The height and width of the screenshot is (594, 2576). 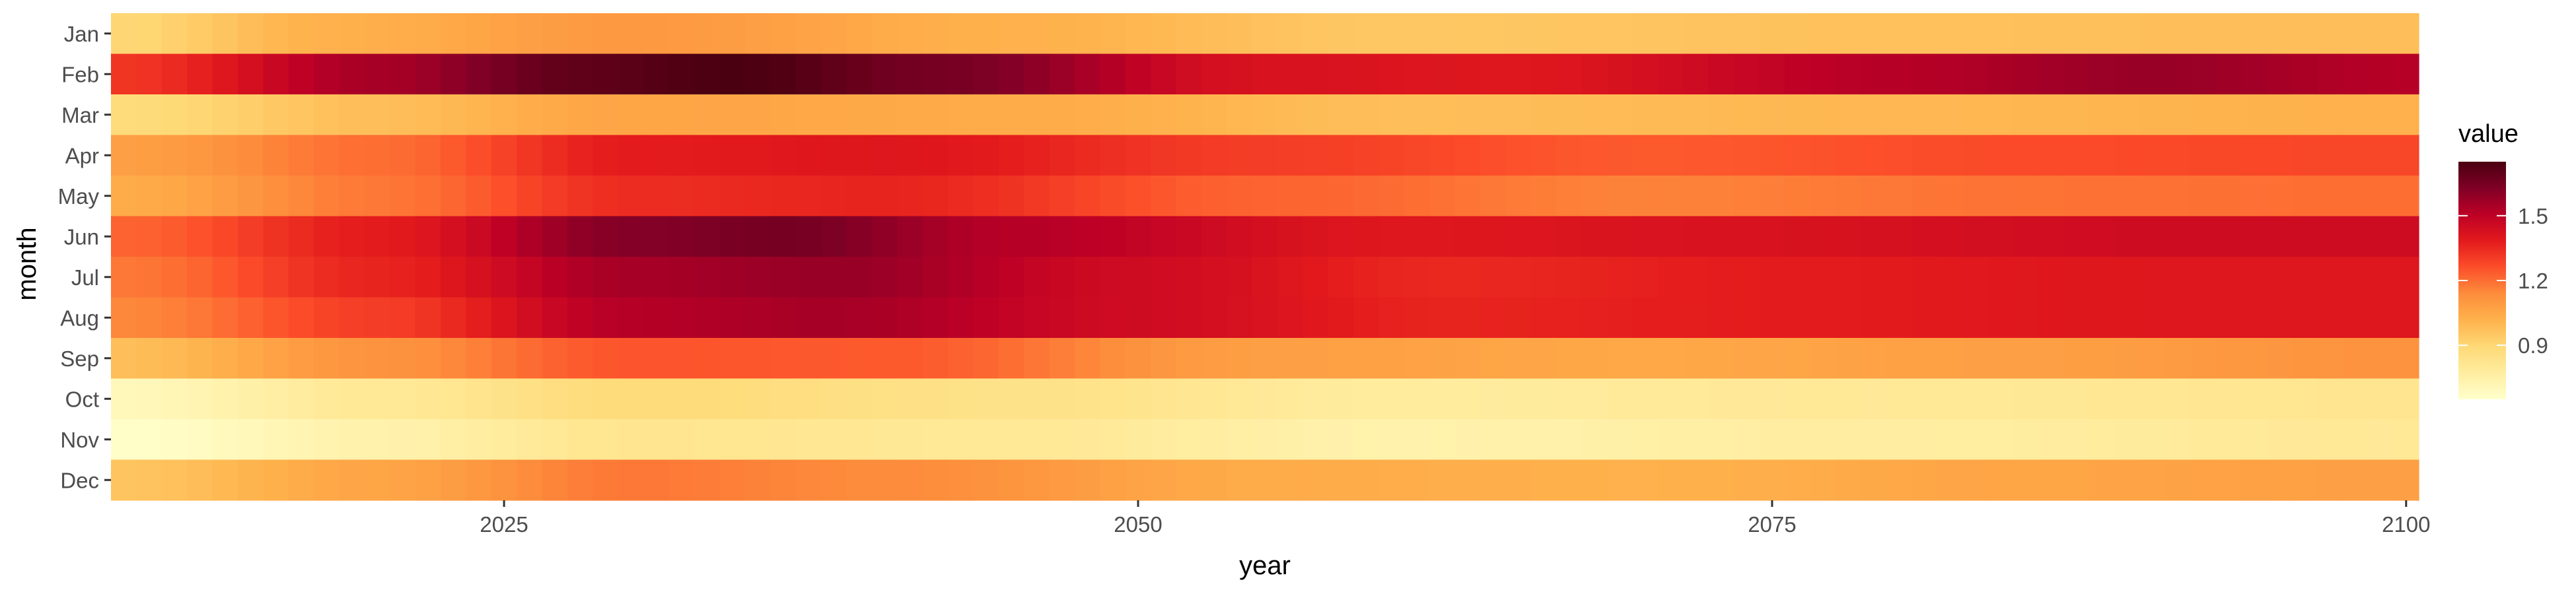 What do you see at coordinates (1265, 34) in the screenshot?
I see `heatmap-row-jan` at bounding box center [1265, 34].